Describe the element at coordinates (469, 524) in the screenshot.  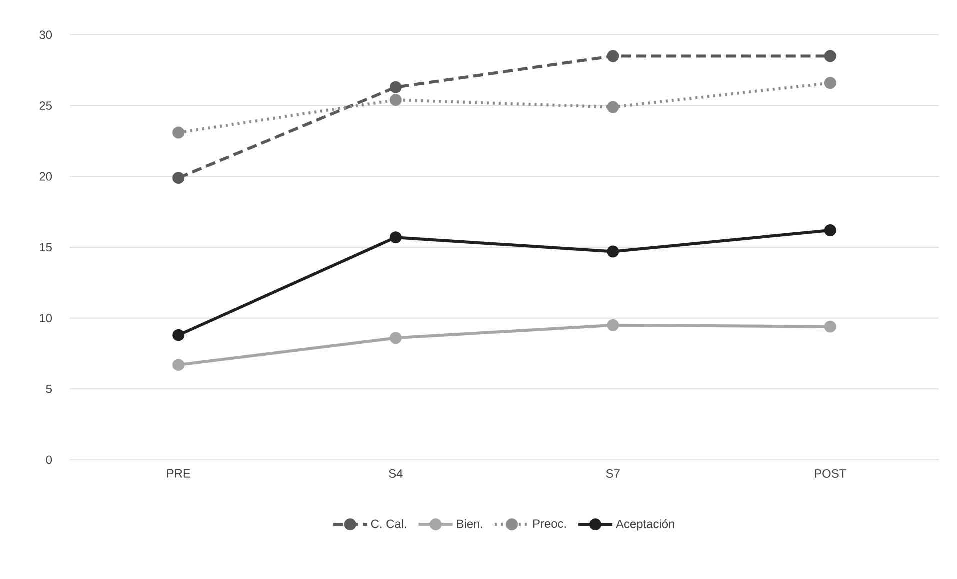
I see `legend-label: Bien.` at that location.